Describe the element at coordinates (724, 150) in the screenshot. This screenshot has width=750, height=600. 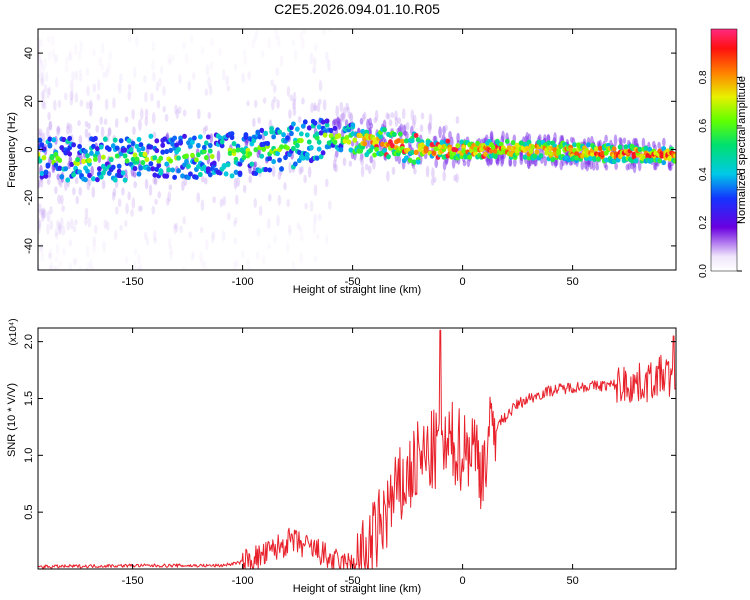
I see `colorbar` at that location.